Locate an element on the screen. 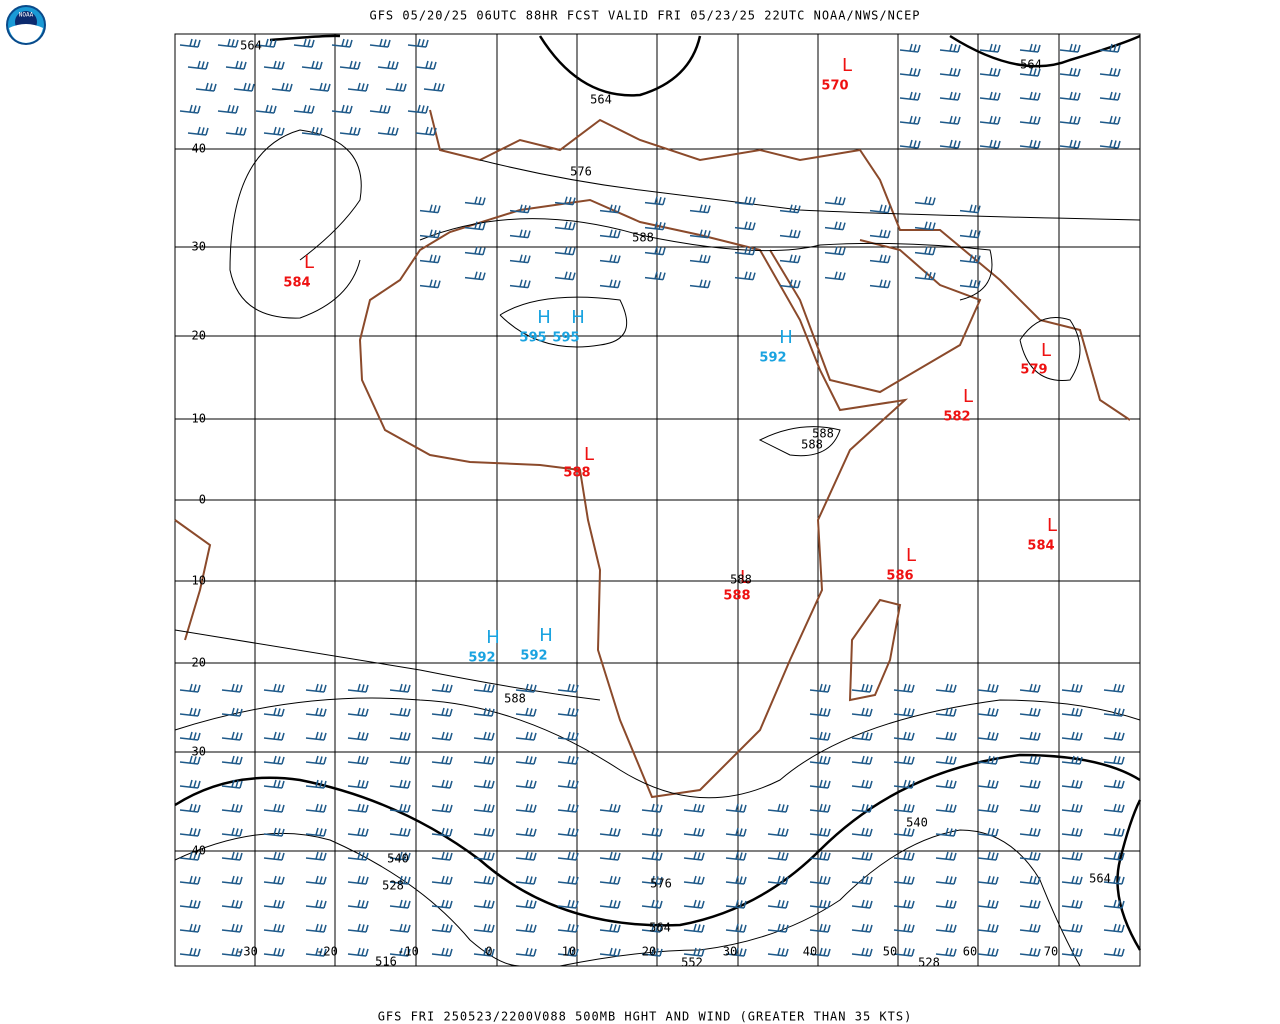  latitude-label: 0 is located at coordinates (202, 500).